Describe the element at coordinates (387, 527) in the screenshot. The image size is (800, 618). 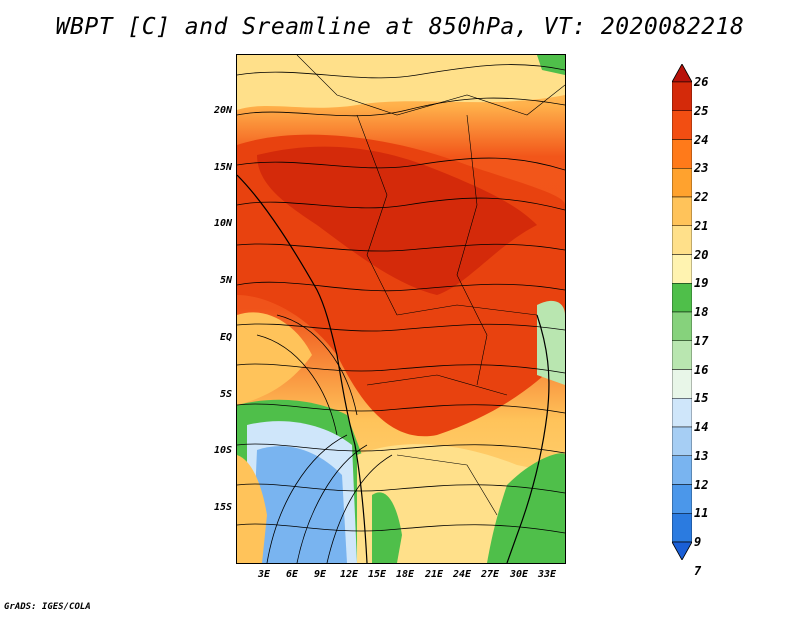
I see `south-green-patch-a` at that location.